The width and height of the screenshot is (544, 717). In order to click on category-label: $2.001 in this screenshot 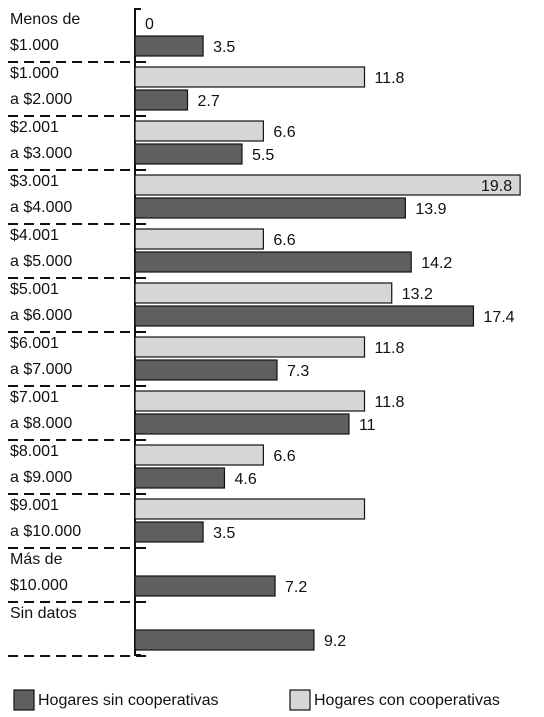, I will do `click(34, 127)`.